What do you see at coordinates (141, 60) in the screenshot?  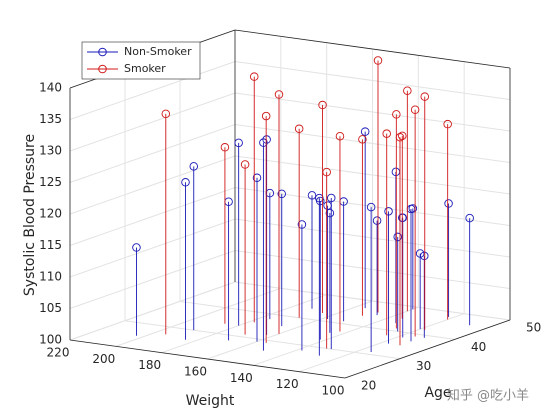 I see `legend: Non-Smoker Smoker` at bounding box center [141, 60].